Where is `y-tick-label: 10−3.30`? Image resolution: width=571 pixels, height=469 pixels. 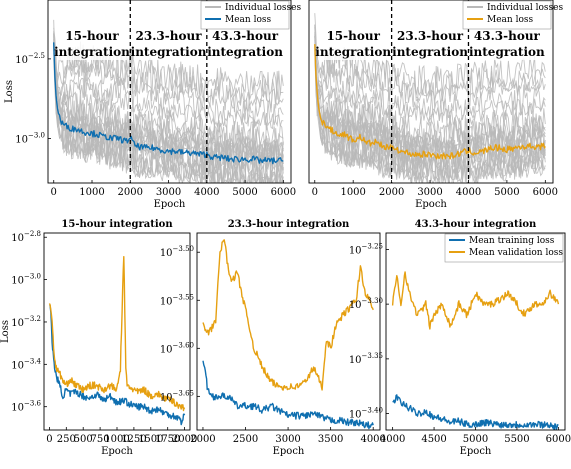 y-tick-label: 10−3.30 is located at coordinates (366, 304).